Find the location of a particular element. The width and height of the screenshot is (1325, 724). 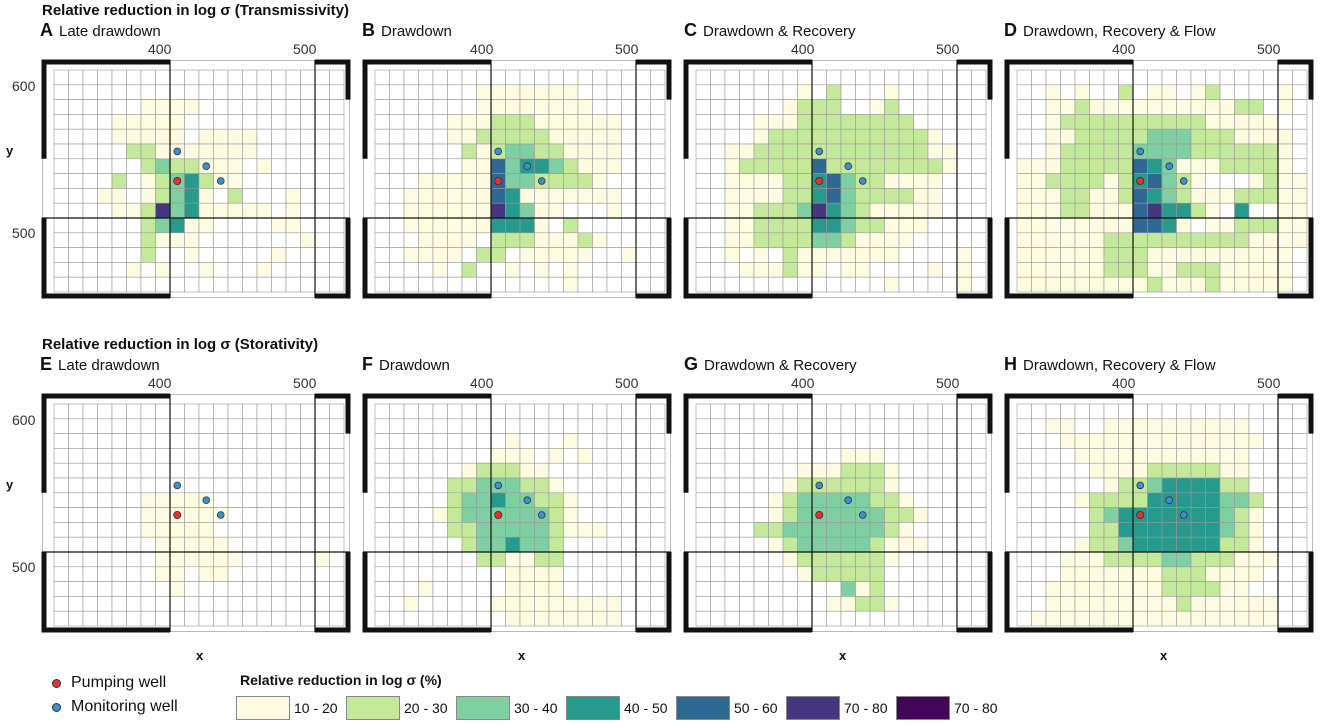

corner-border is located at coordinates (654, 258).